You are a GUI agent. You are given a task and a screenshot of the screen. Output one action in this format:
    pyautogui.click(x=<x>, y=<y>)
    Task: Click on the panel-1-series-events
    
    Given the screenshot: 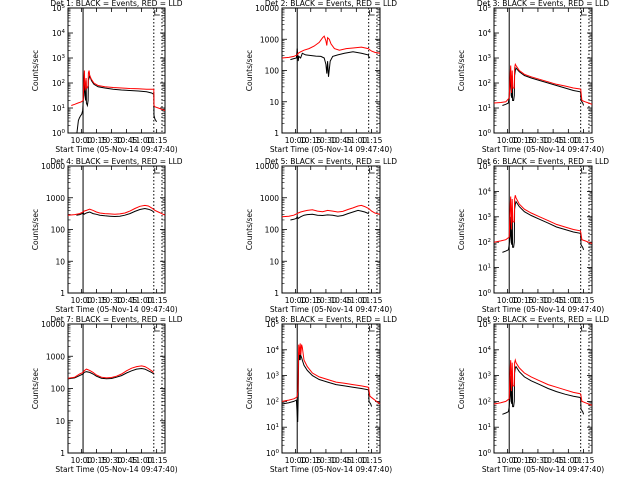 What is the action you would take?
    pyautogui.click(x=116, y=103)
    